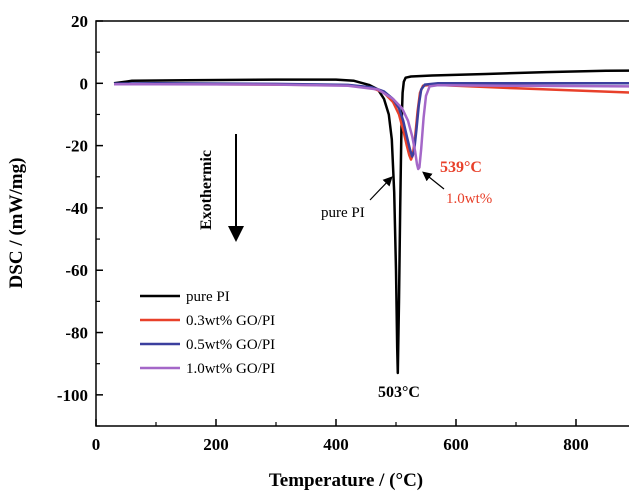  Describe the element at coordinates (72, 395) in the screenshot. I see `y-tick-label: -100` at that location.